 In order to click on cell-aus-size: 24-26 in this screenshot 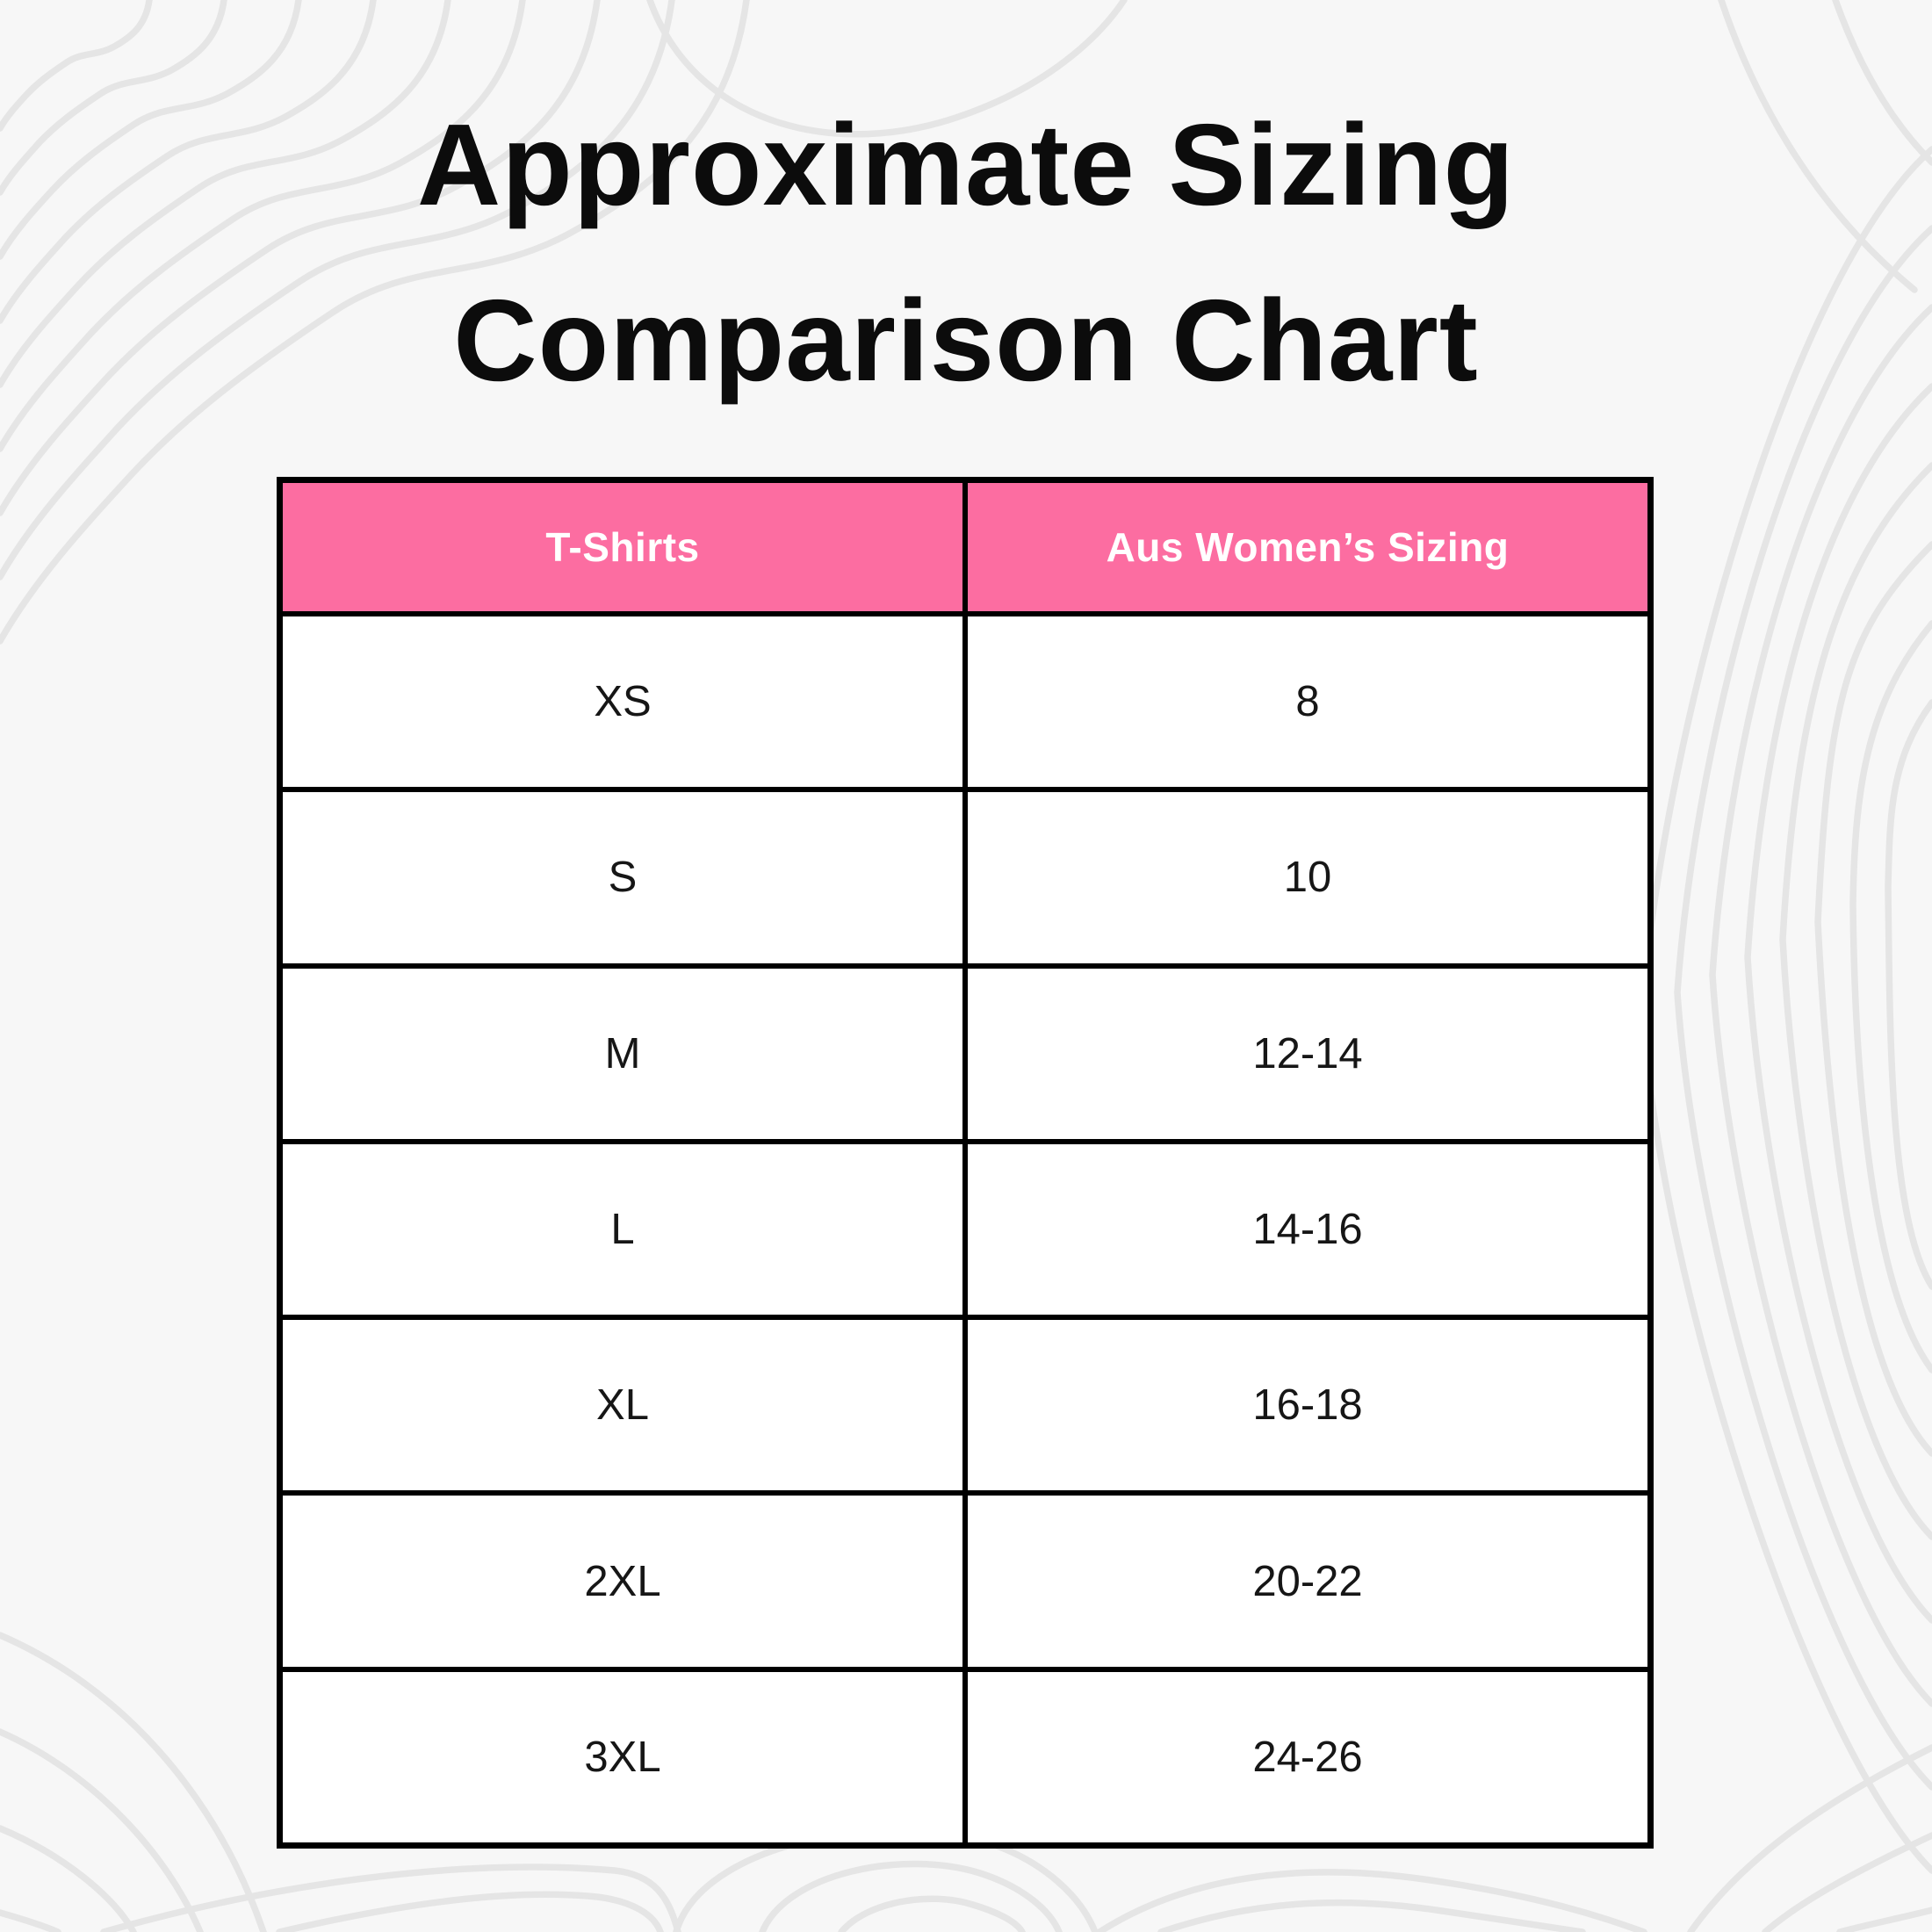, I will do `click(1307, 1756)`.